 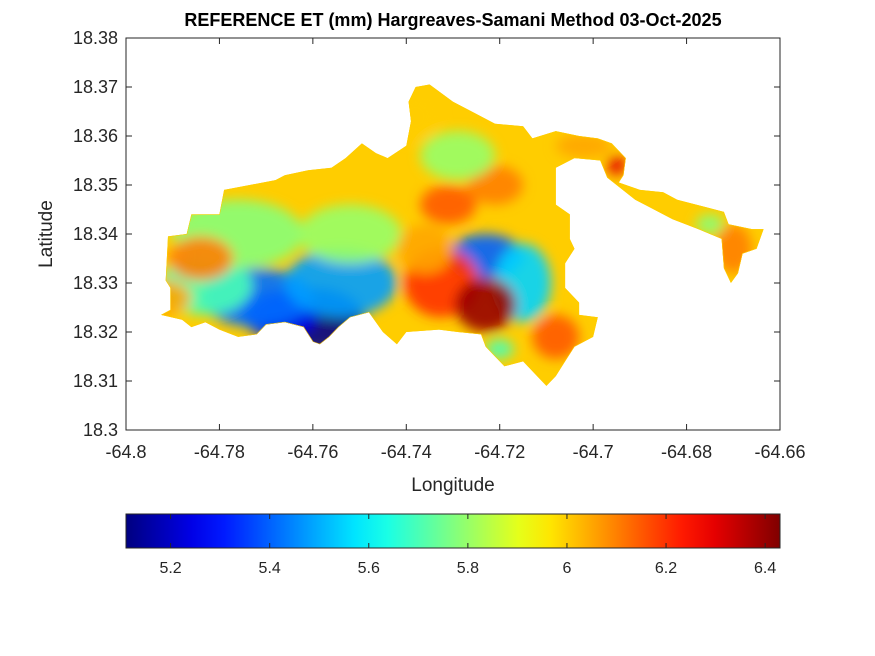 I want to click on colorbar-ticks: 5.2 5.4 5.6 5.8 6 6.2 6.4, so click(x=467, y=545).